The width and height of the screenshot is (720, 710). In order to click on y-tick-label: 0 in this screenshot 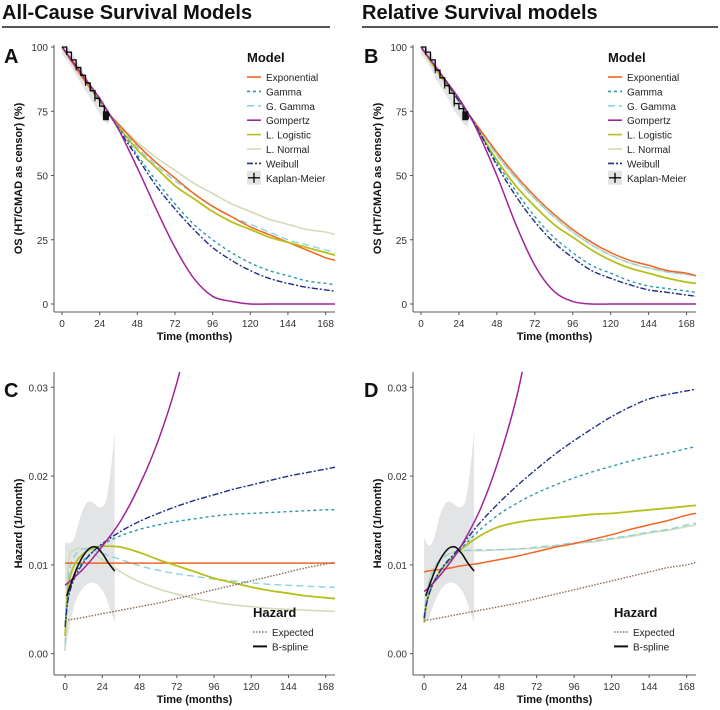, I will do `click(45, 305)`.